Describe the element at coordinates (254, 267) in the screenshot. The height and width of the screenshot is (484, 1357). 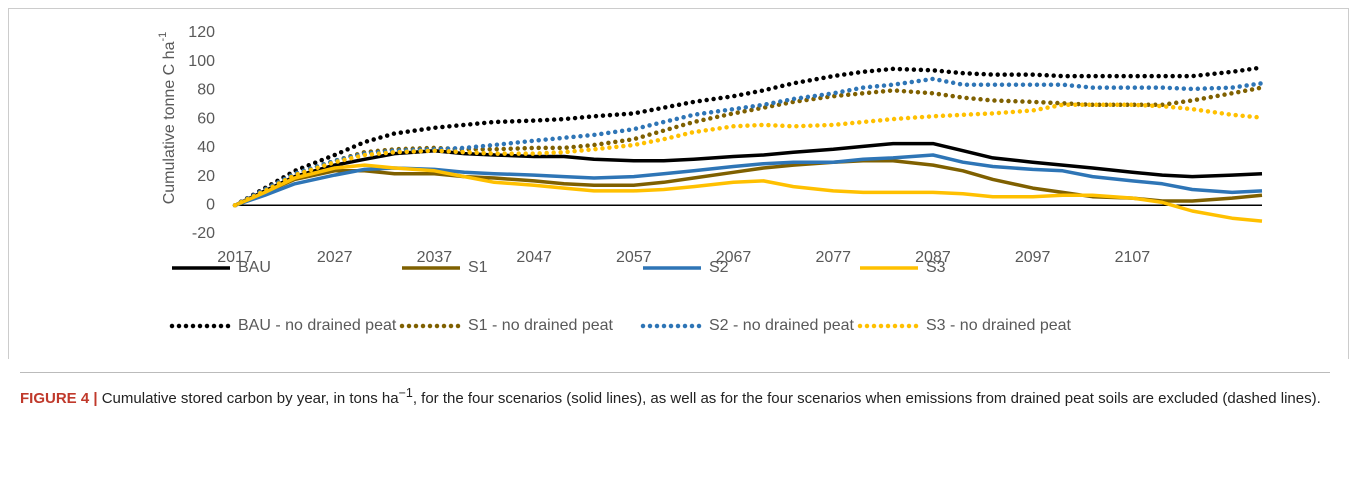
I see `legend-label: BAU` at that location.